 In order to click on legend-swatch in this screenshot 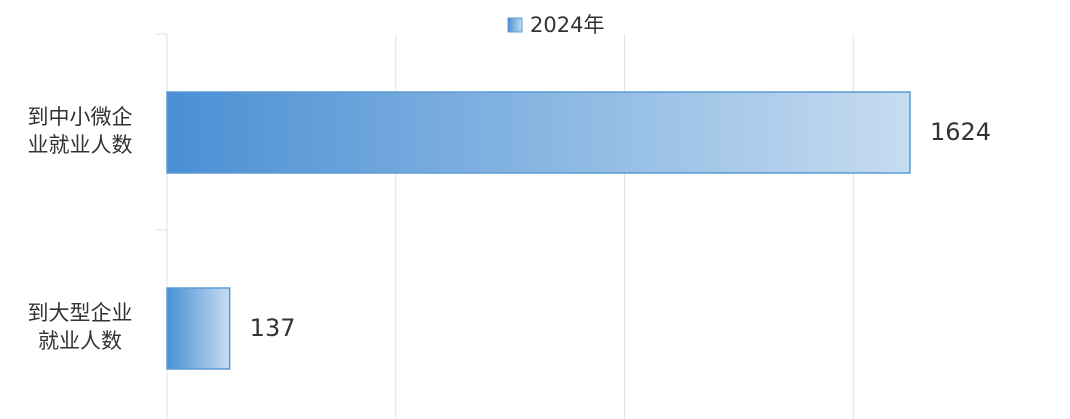, I will do `click(515, 25)`.